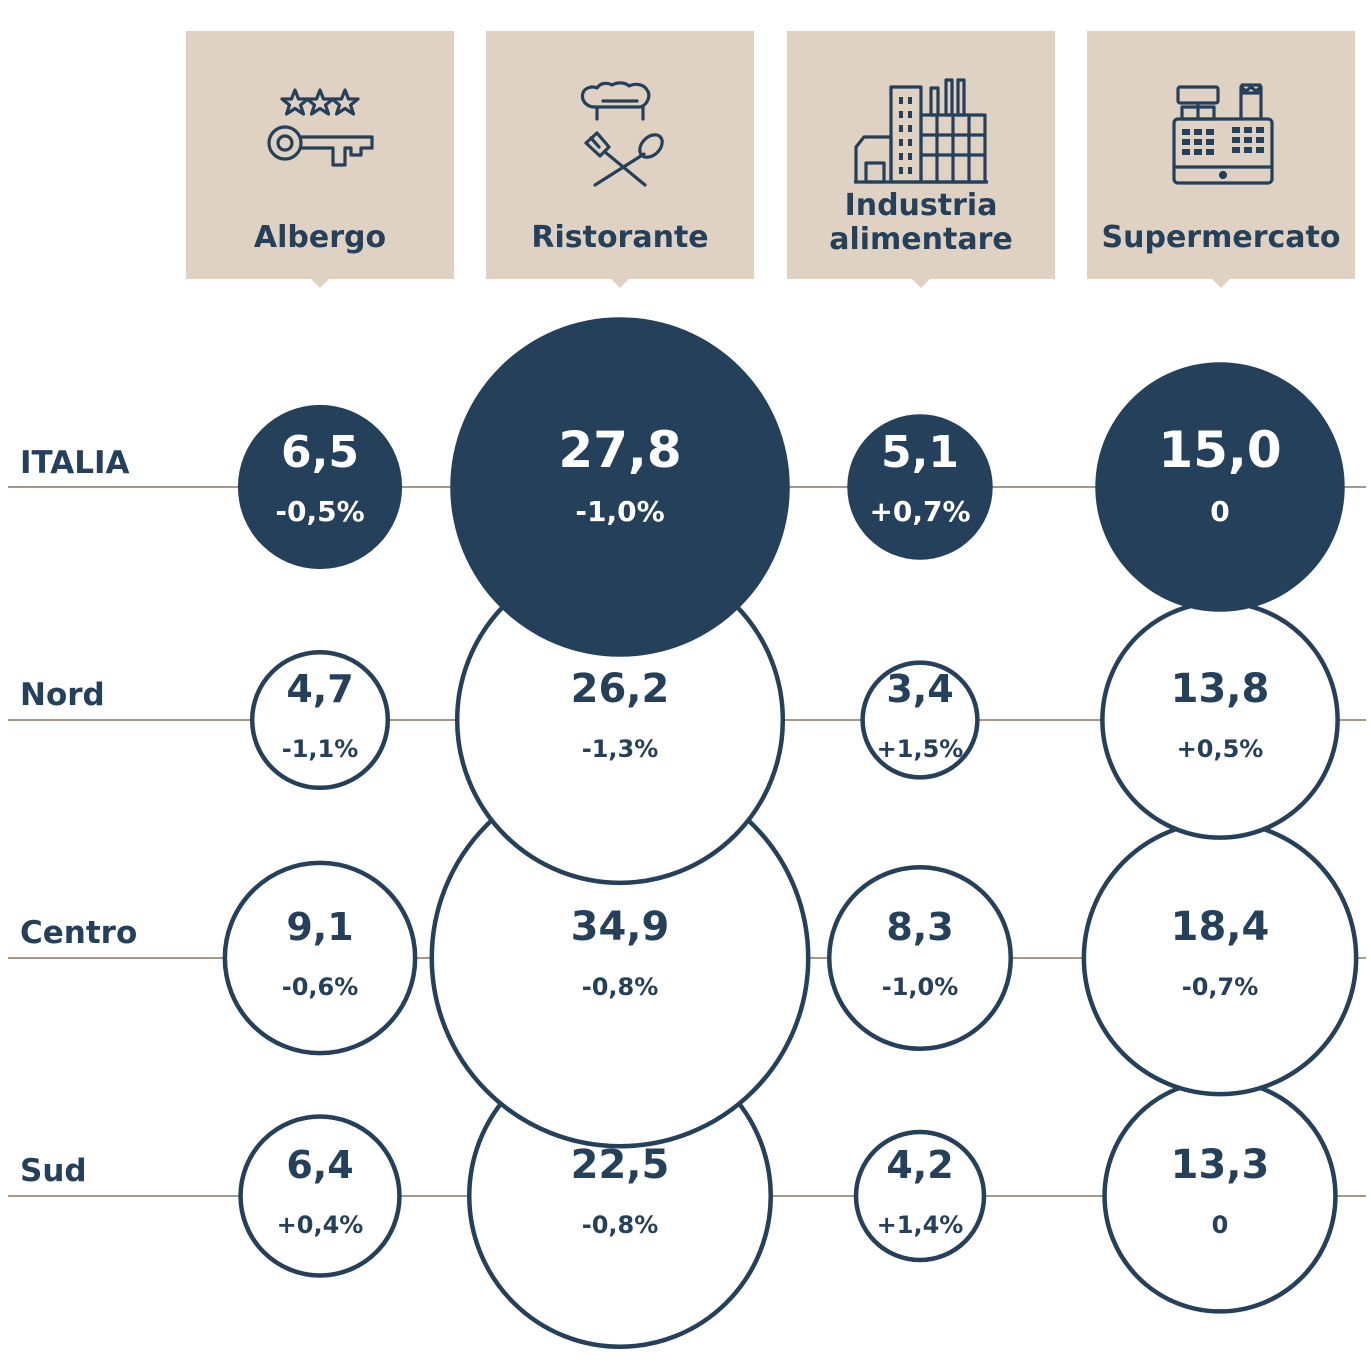 This screenshot has width=1371, height=1367. Describe the element at coordinates (78, 933) in the screenshot. I see `row-label-centro: Centro` at that location.